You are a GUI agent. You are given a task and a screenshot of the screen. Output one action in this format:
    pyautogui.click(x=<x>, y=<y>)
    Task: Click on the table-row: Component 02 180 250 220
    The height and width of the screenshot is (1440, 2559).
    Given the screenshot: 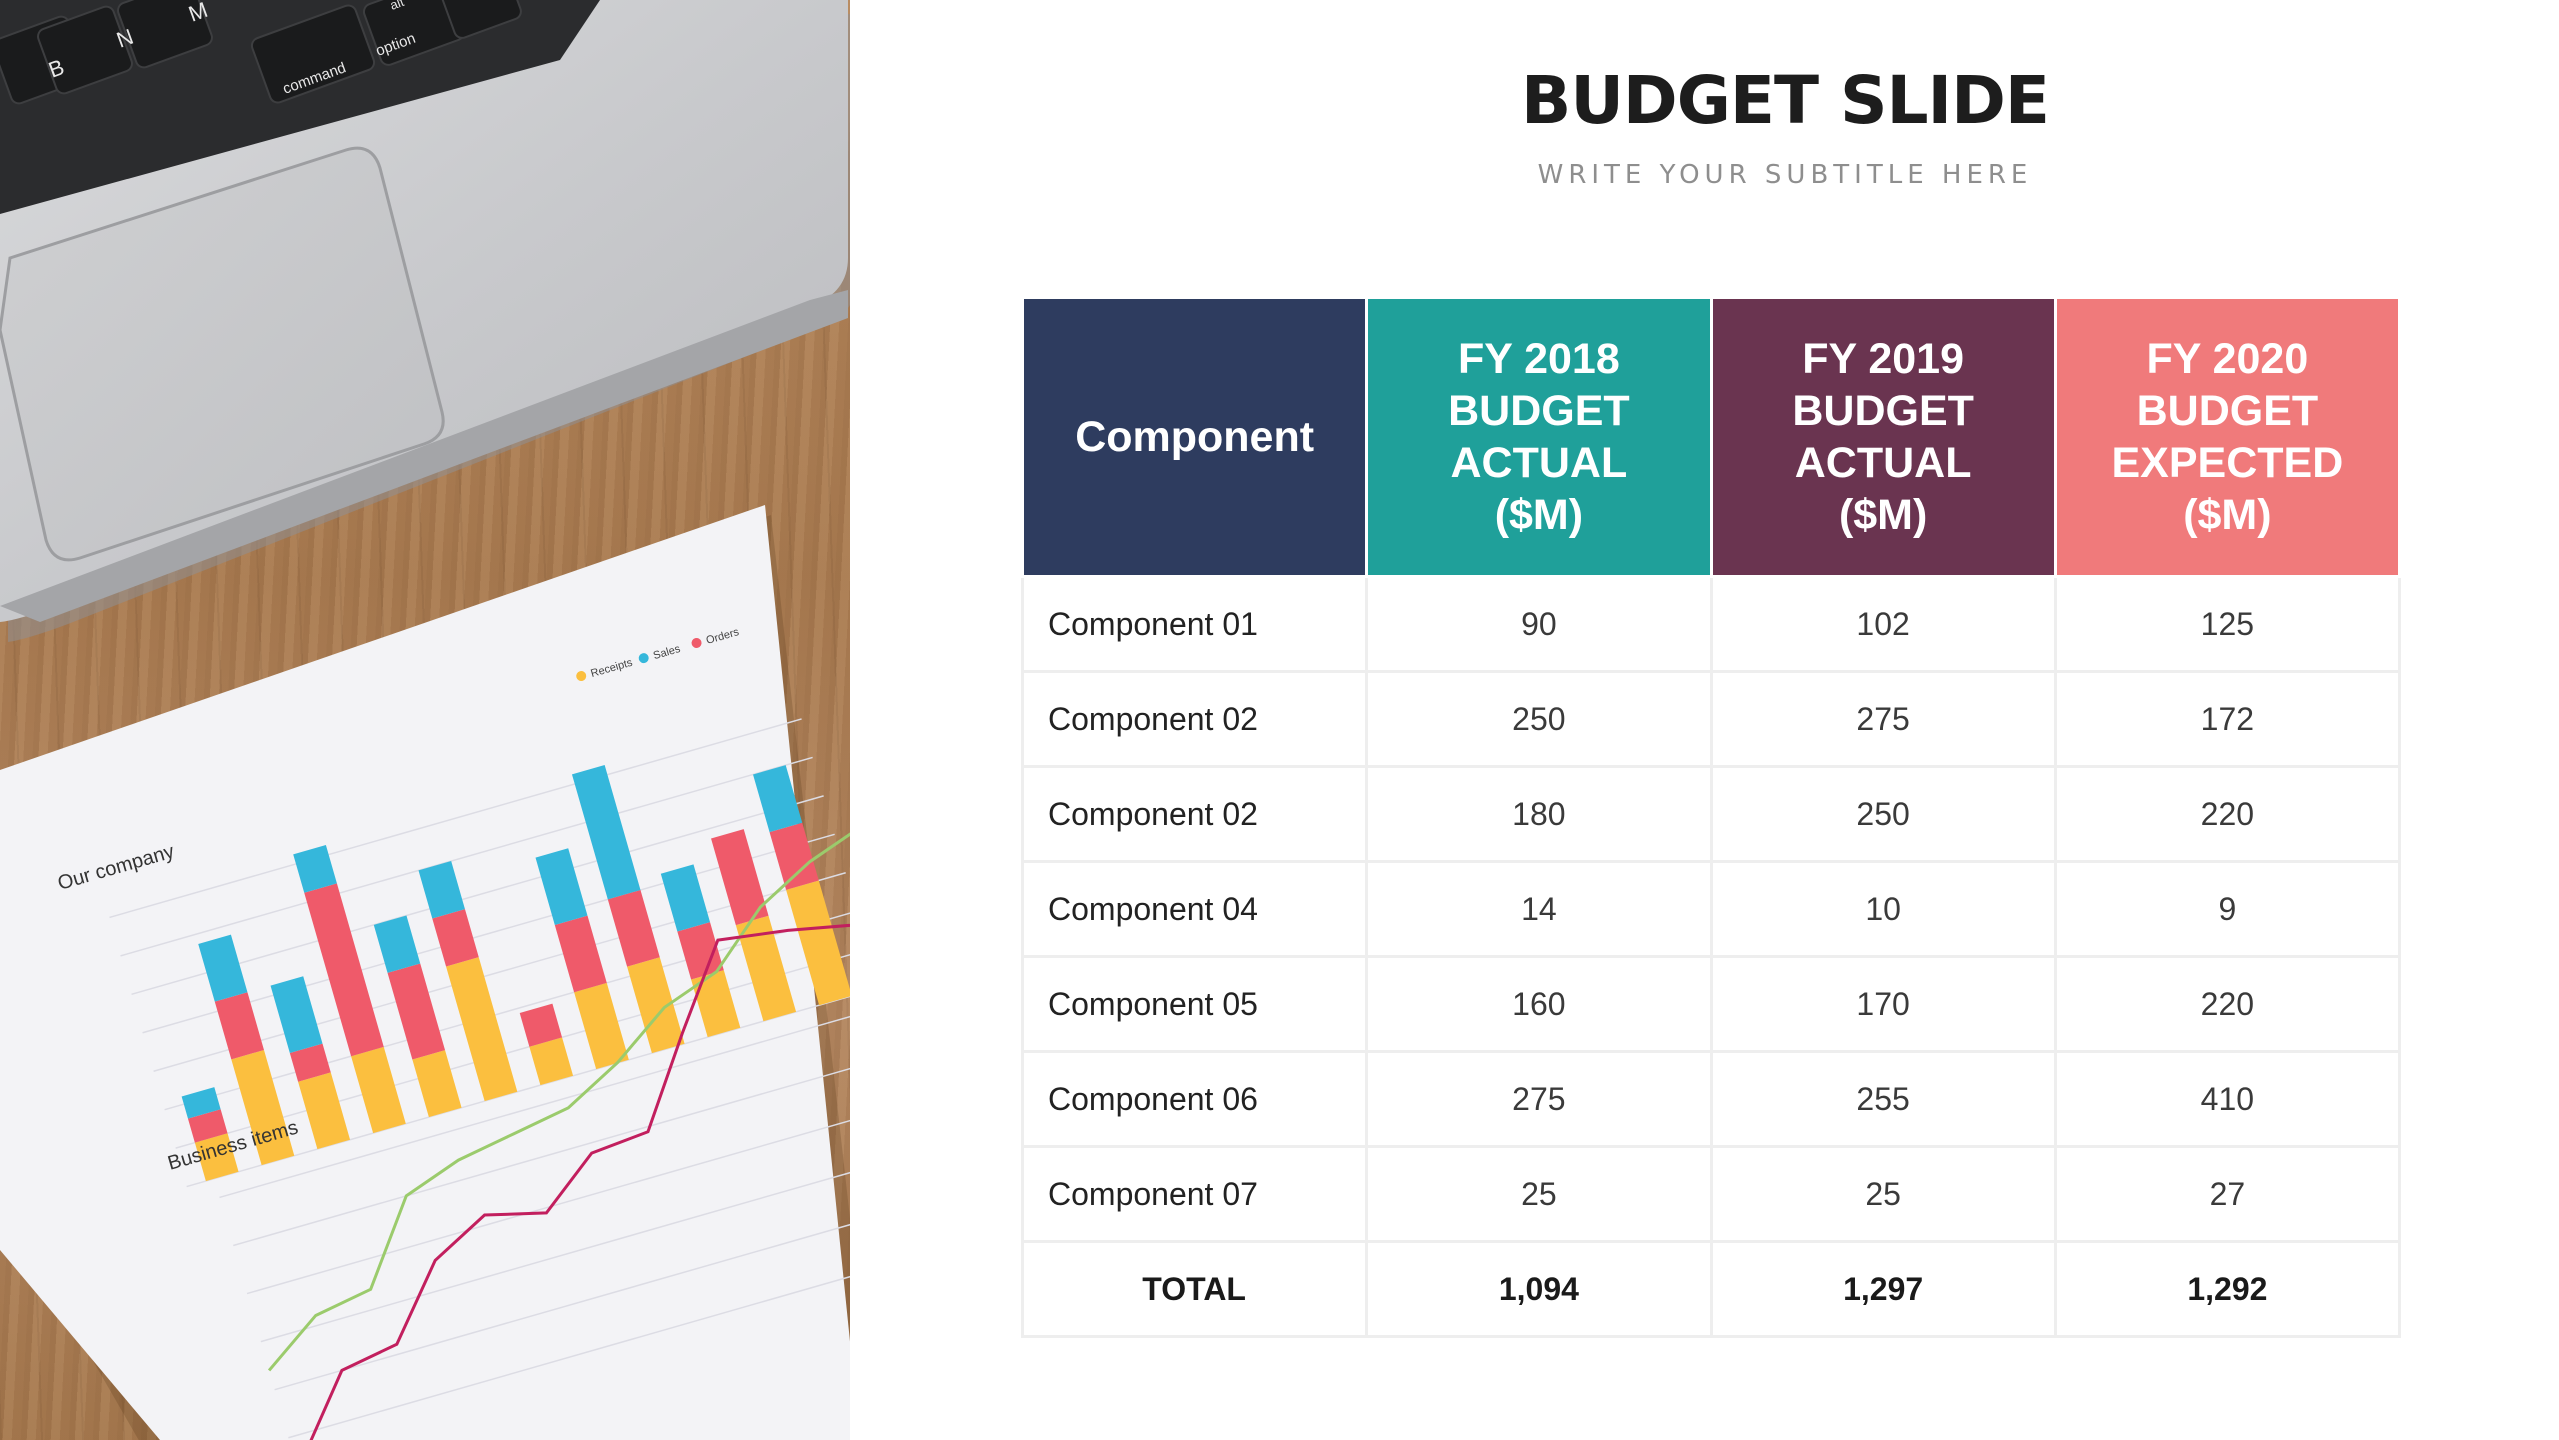 What is the action you would take?
    pyautogui.click(x=1711, y=814)
    